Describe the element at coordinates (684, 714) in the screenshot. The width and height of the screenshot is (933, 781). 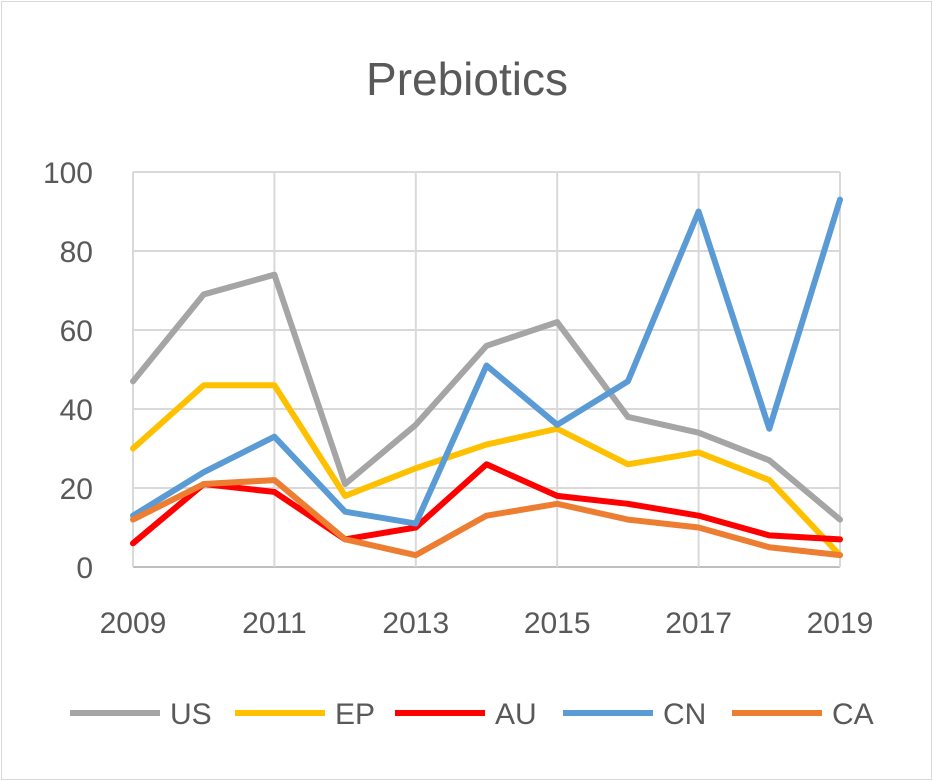
I see `legend-label-cn: CN` at that location.